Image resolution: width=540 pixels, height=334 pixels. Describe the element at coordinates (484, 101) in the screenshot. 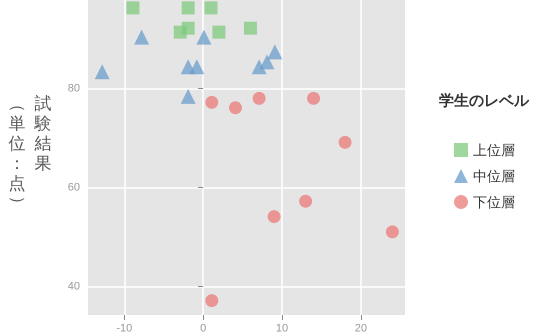

I see `legend-title: 学生のレベル` at that location.